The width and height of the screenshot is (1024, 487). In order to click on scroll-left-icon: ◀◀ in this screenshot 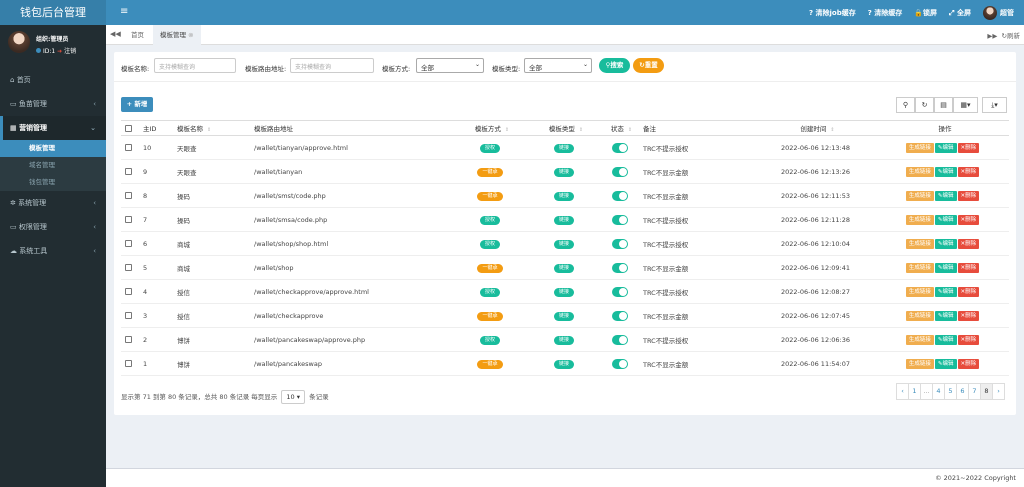, I will do `click(115, 34)`.